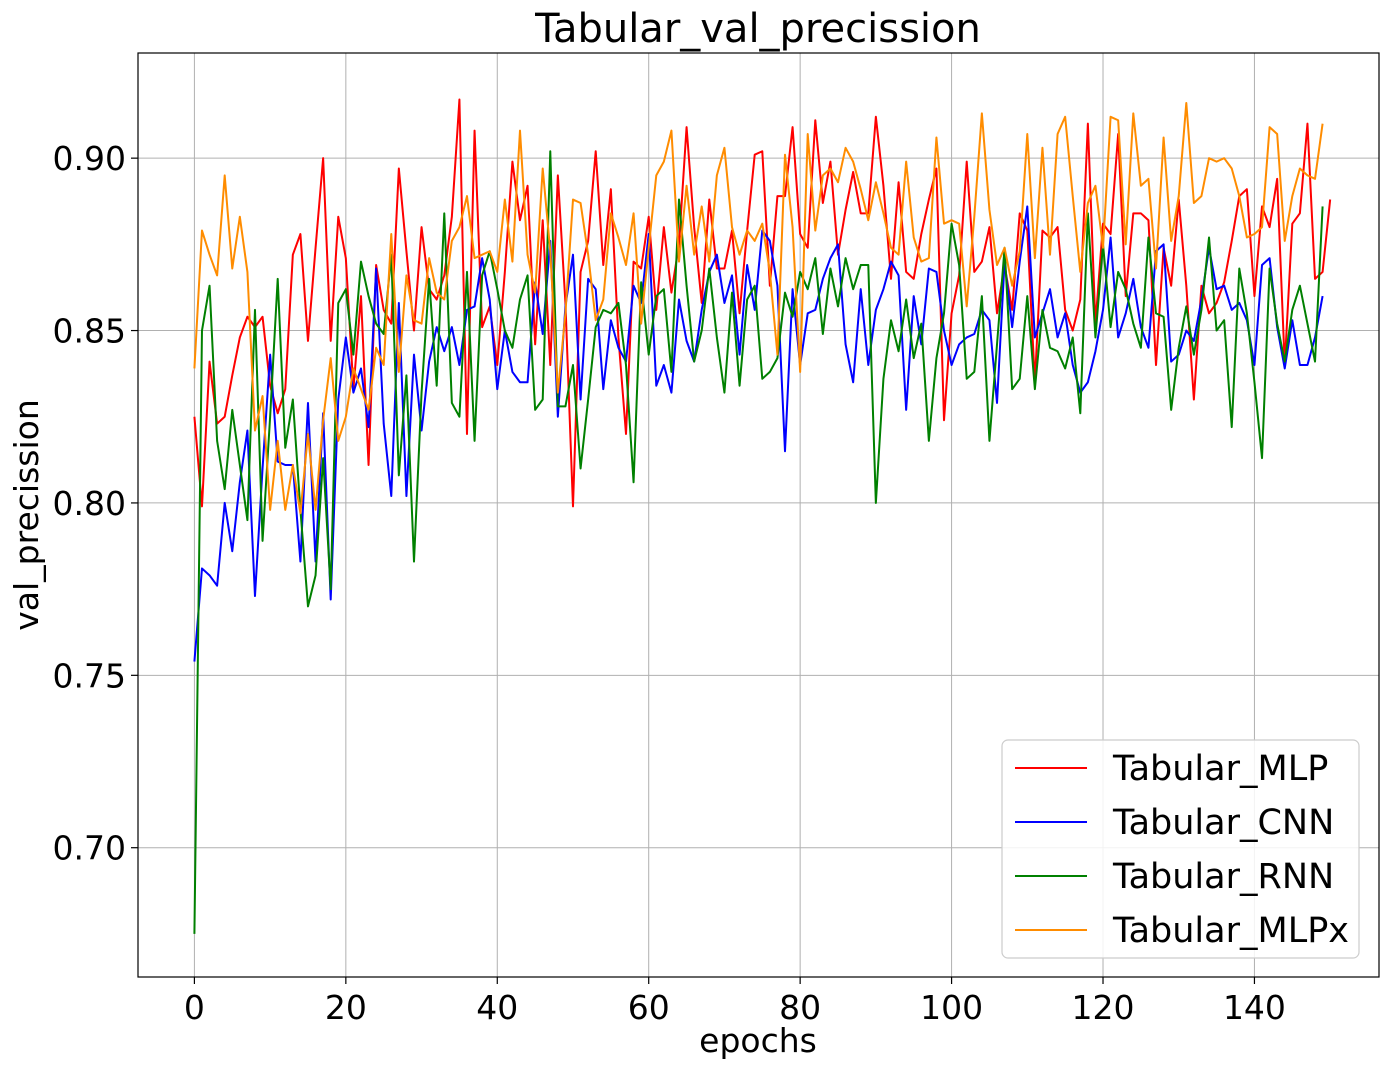 Image resolution: width=1387 pixels, height=1070 pixels. Describe the element at coordinates (951, 1007) in the screenshot. I see `x-tick-label: 100` at that location.